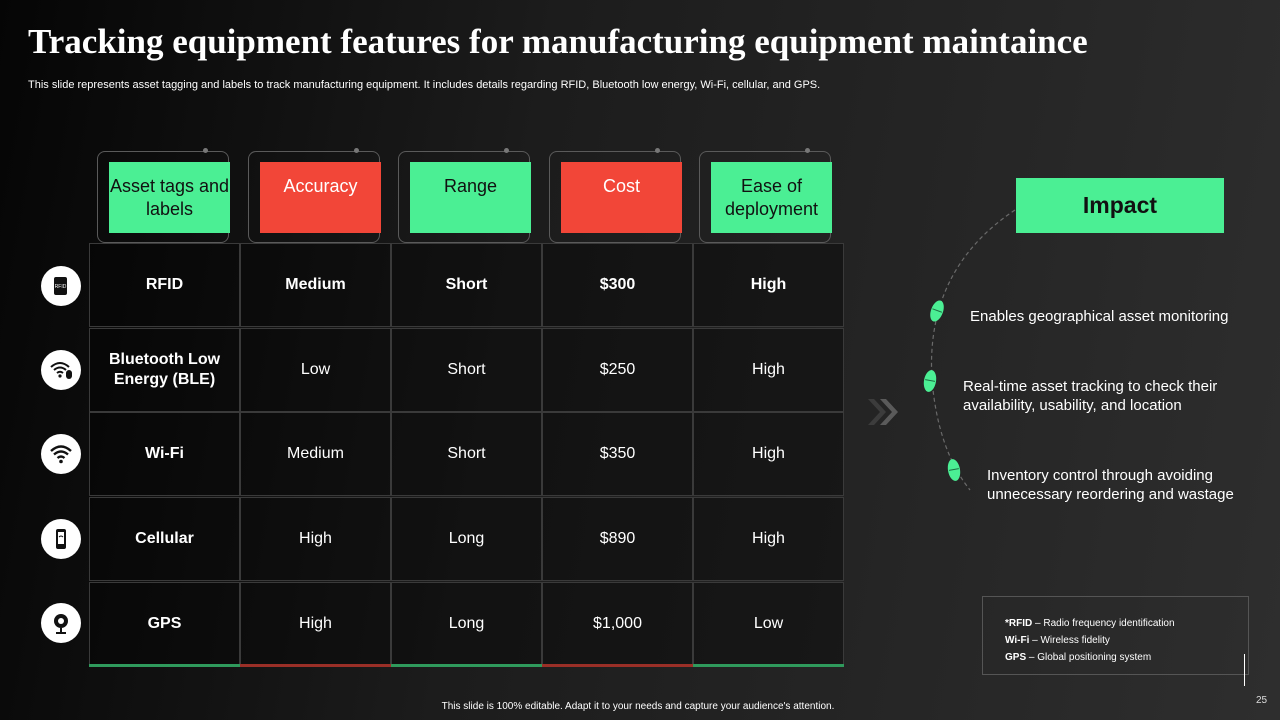 The image size is (1280, 720). I want to click on rfid-tag-icon: RFID, so click(61, 286).